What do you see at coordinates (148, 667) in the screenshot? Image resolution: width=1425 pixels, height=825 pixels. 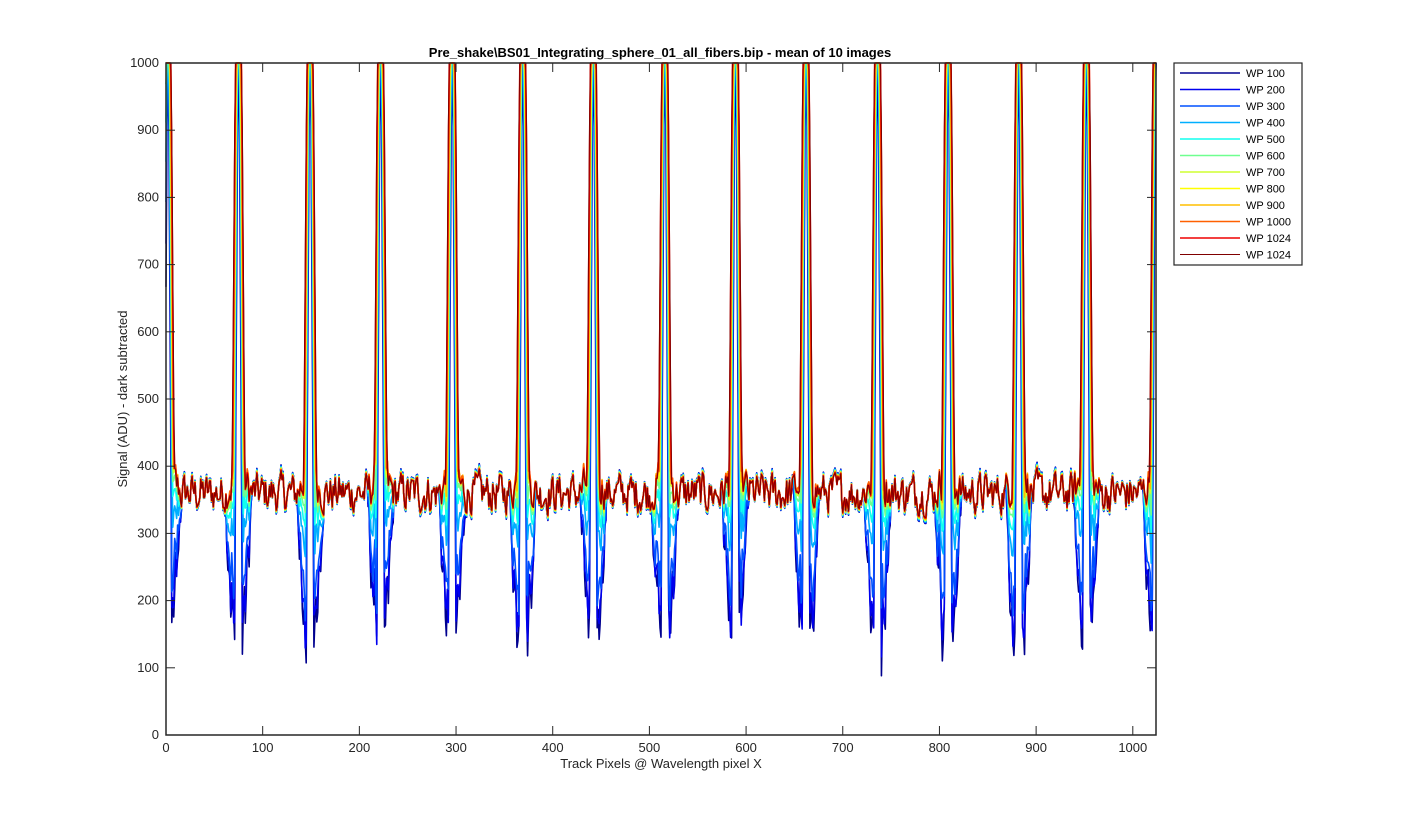 I see `y-tick-label: 100` at bounding box center [148, 667].